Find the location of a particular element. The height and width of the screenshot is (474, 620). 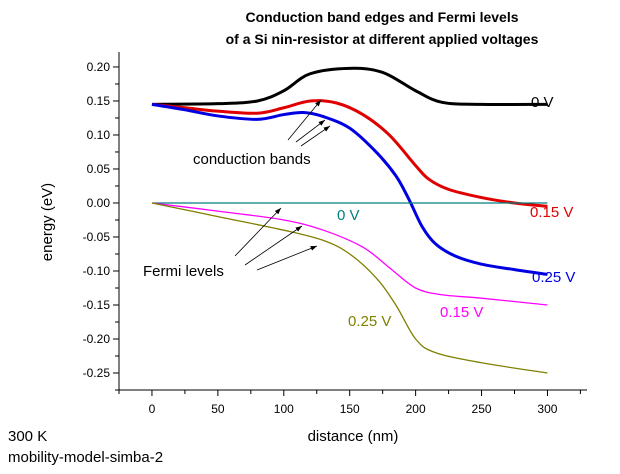

x-tick-label: 200 is located at coordinates (416, 409).